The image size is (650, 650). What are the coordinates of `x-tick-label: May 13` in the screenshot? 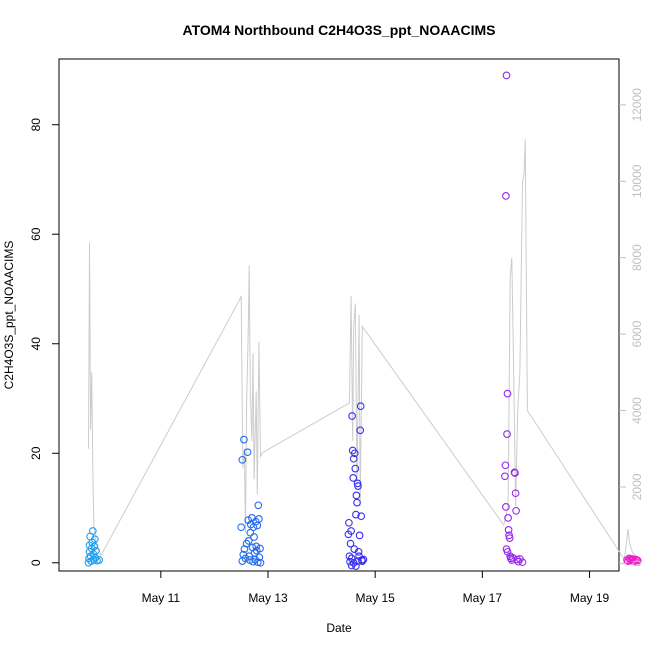 It's located at (268, 598).